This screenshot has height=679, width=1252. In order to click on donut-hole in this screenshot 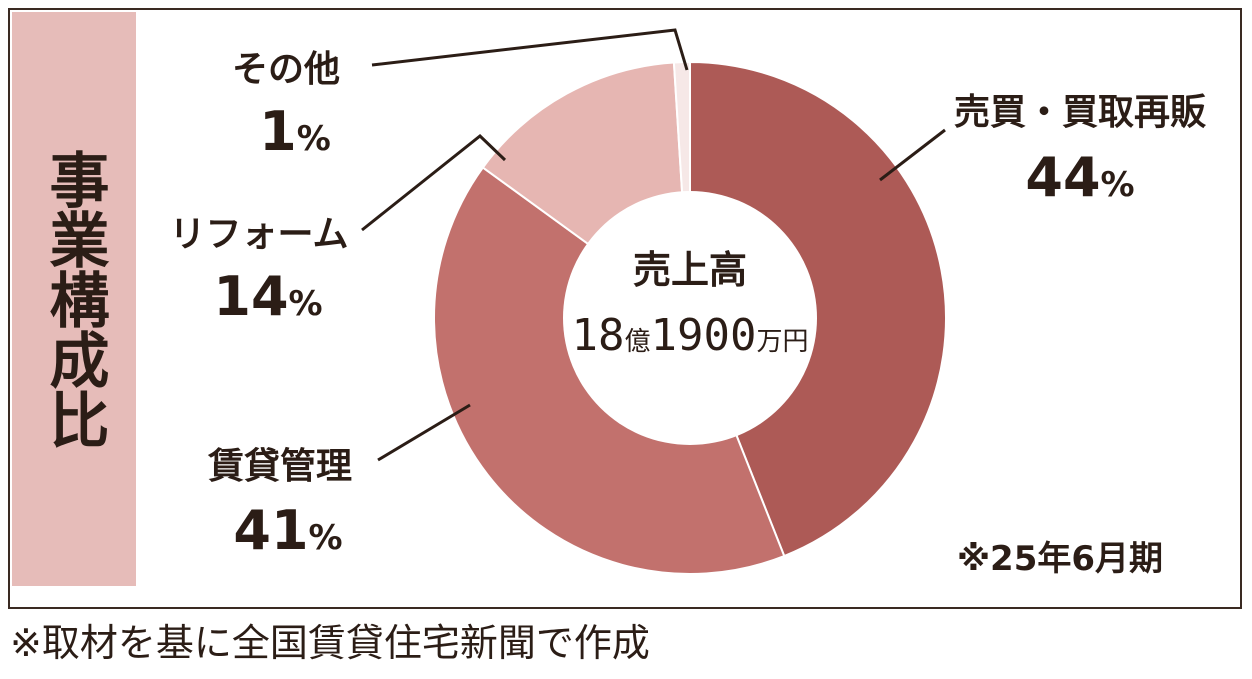, I will do `click(690, 318)`.